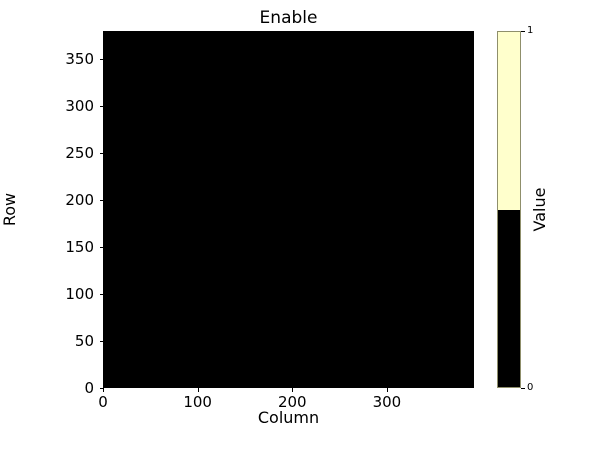  What do you see at coordinates (79, 200) in the screenshot?
I see `y-tick-label: 200` at bounding box center [79, 200].